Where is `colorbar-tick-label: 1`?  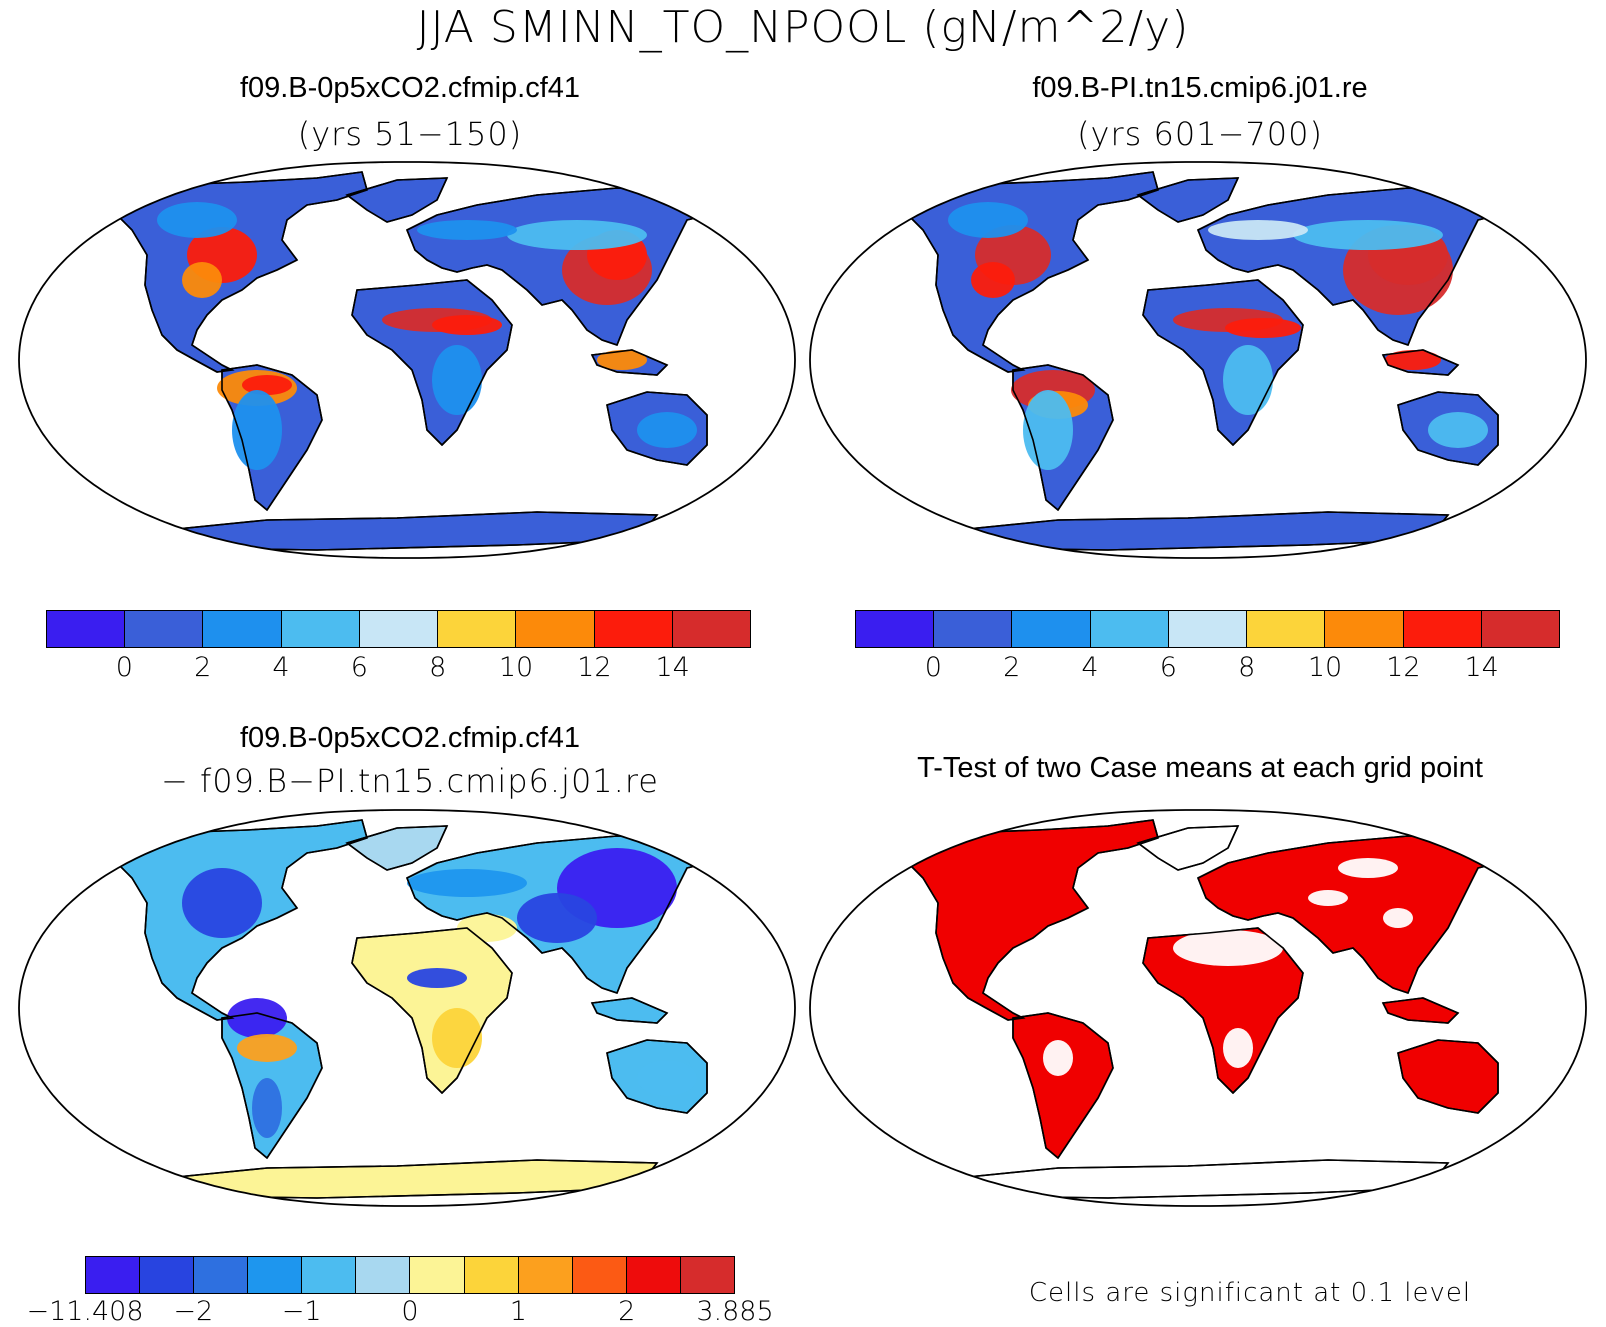
colorbar-tick-label: 1 is located at coordinates (518, 1311).